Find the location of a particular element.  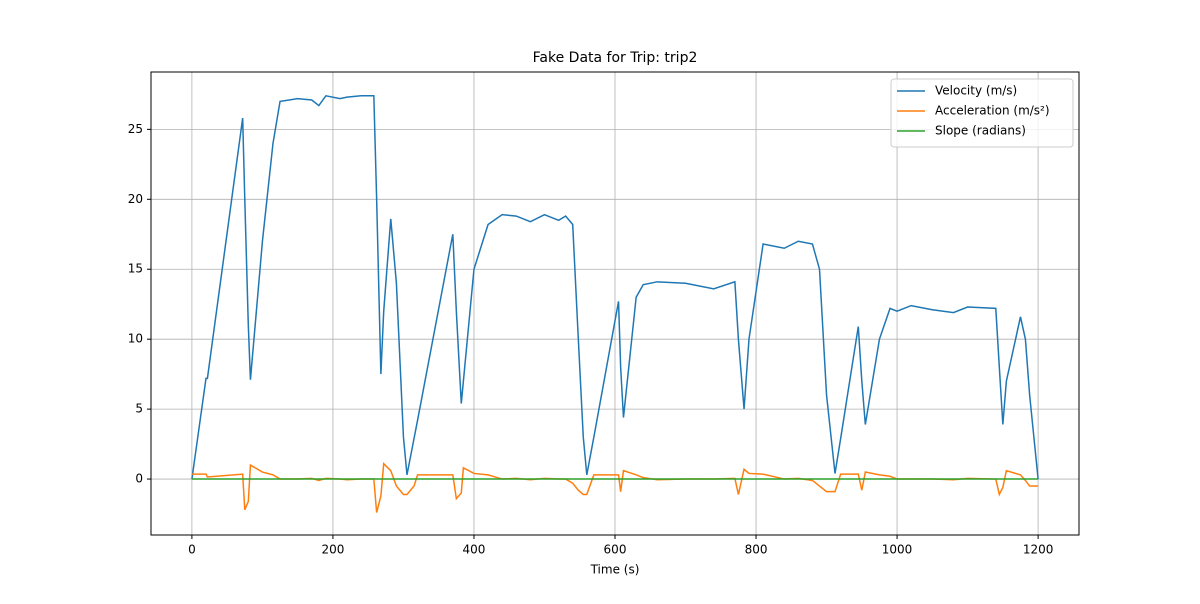

legend-label: Acceleration (m/s²) is located at coordinates (992, 111).